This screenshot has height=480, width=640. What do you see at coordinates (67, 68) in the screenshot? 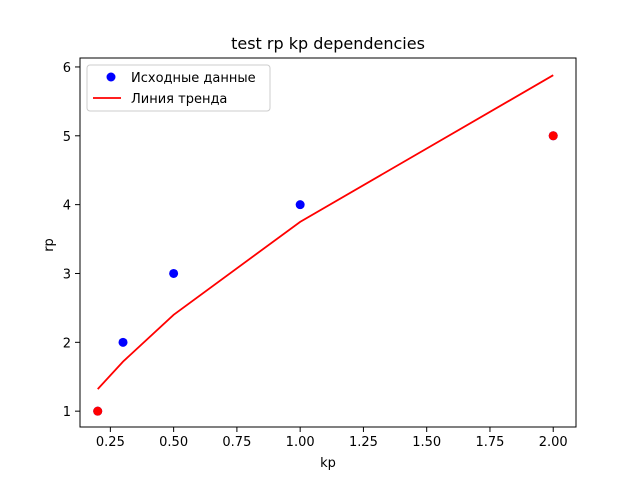
I see `y-tick-label: 6` at bounding box center [67, 68].